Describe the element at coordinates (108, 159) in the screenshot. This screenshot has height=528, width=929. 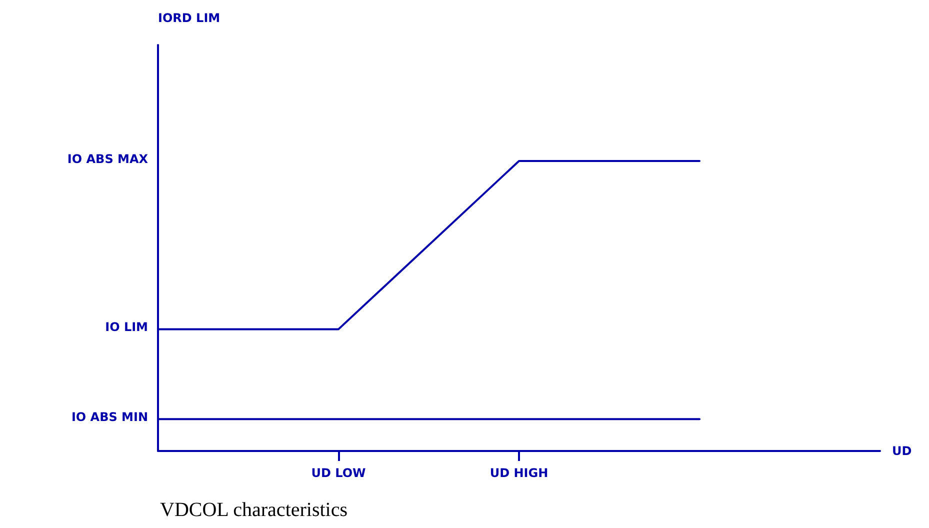
I see `text: IO ABS MAX` at that location.